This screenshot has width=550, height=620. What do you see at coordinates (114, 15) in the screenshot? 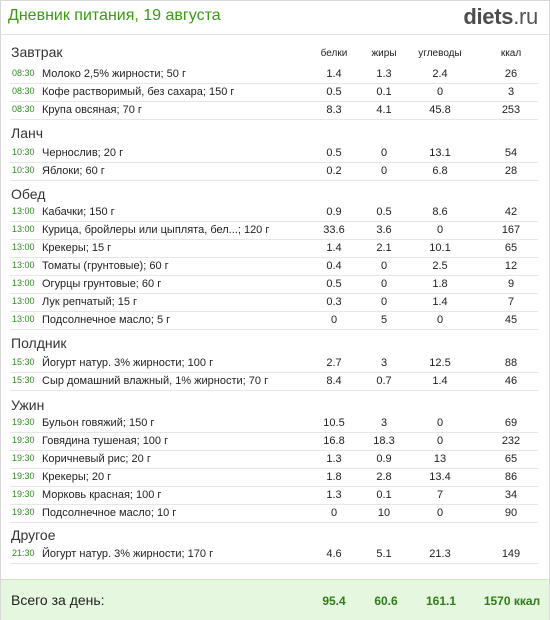
I see `page-title: Дневник питания, 19 августа` at bounding box center [114, 15].